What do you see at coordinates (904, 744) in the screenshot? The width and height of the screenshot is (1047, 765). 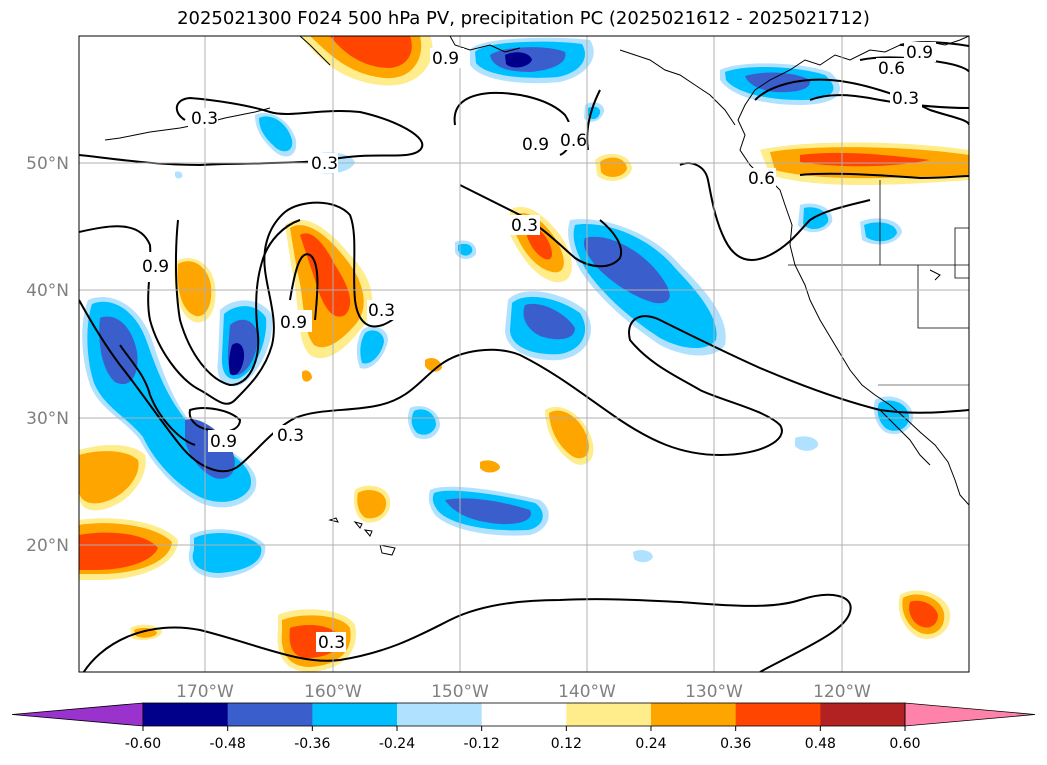 I see `colorbar-tick-label: 0.60` at bounding box center [904, 744].